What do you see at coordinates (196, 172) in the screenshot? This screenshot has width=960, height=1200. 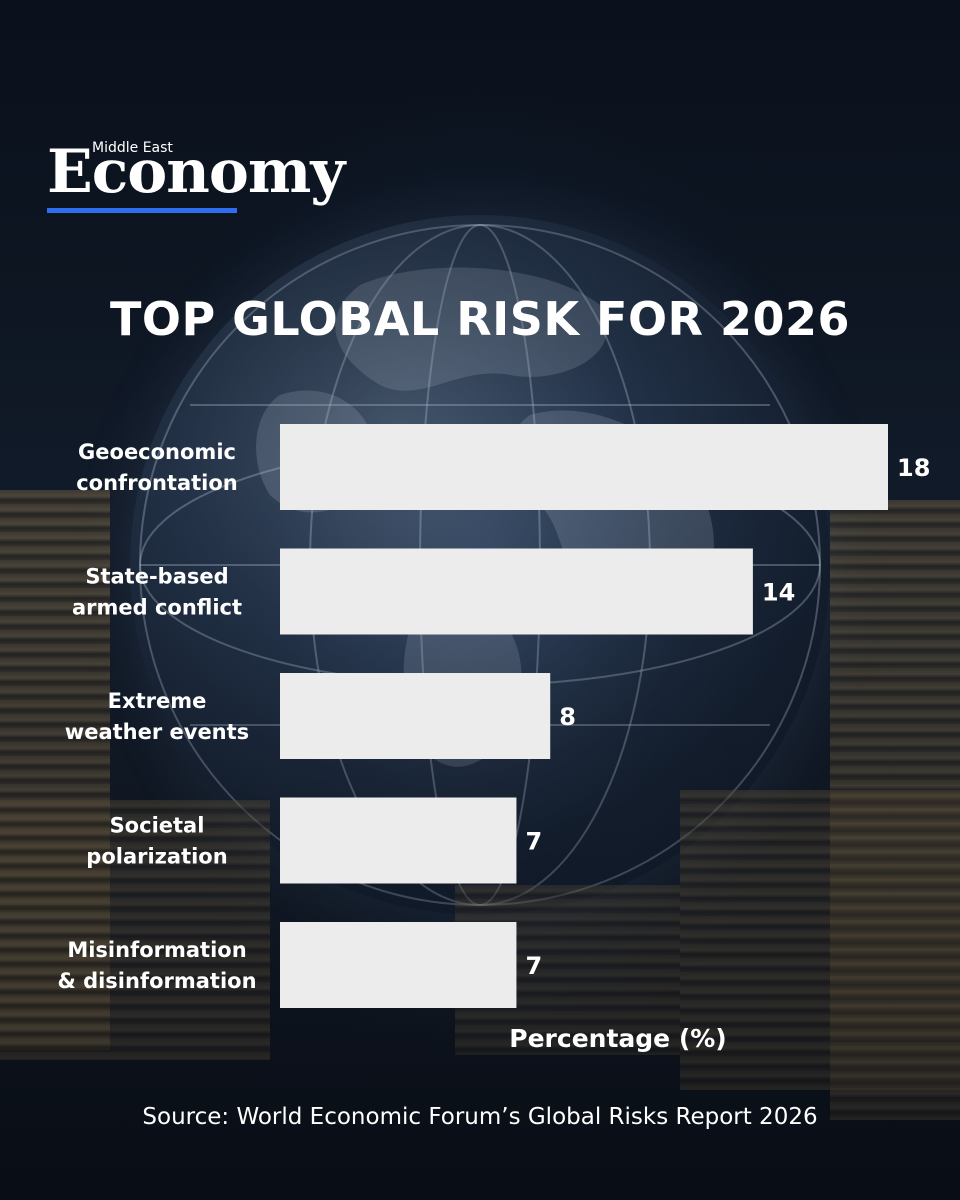 I see `brand-logo-big-text: Economy` at bounding box center [196, 172].